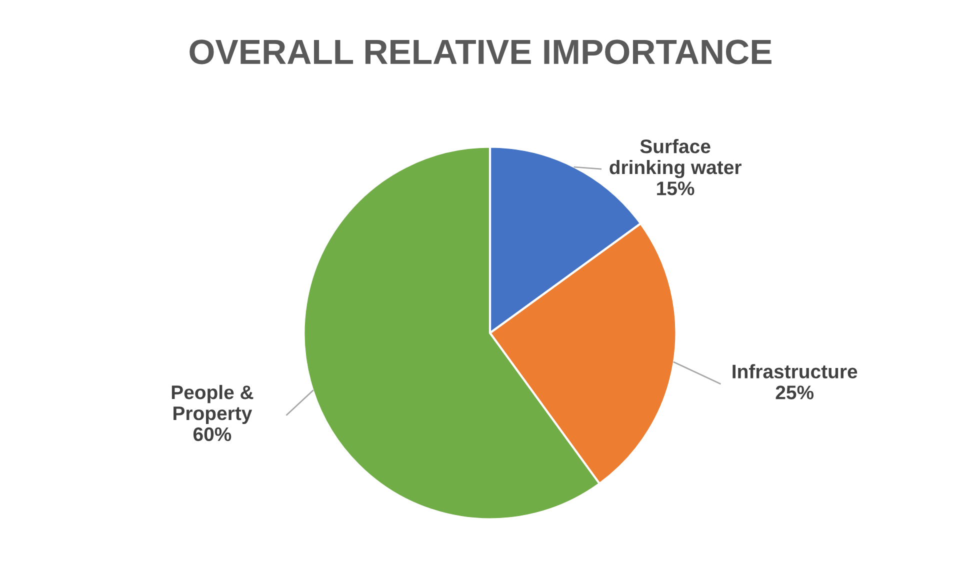 The height and width of the screenshot is (578, 961). I want to click on slice-label: Infrastructure, so click(795, 371).